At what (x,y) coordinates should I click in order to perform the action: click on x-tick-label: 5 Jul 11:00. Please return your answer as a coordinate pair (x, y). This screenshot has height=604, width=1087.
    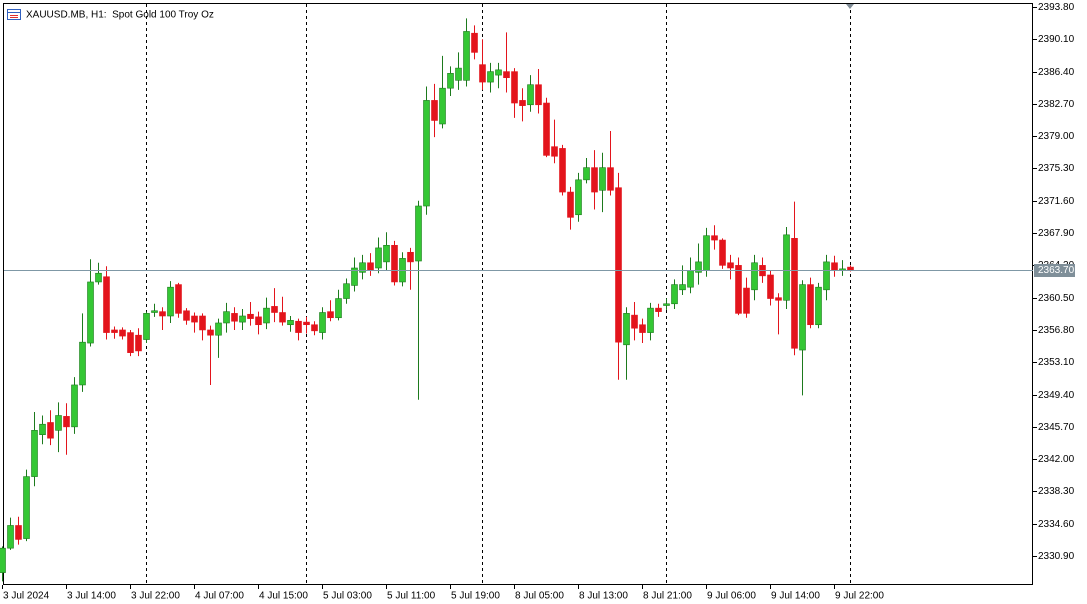
    Looking at the image, I should click on (411, 596).